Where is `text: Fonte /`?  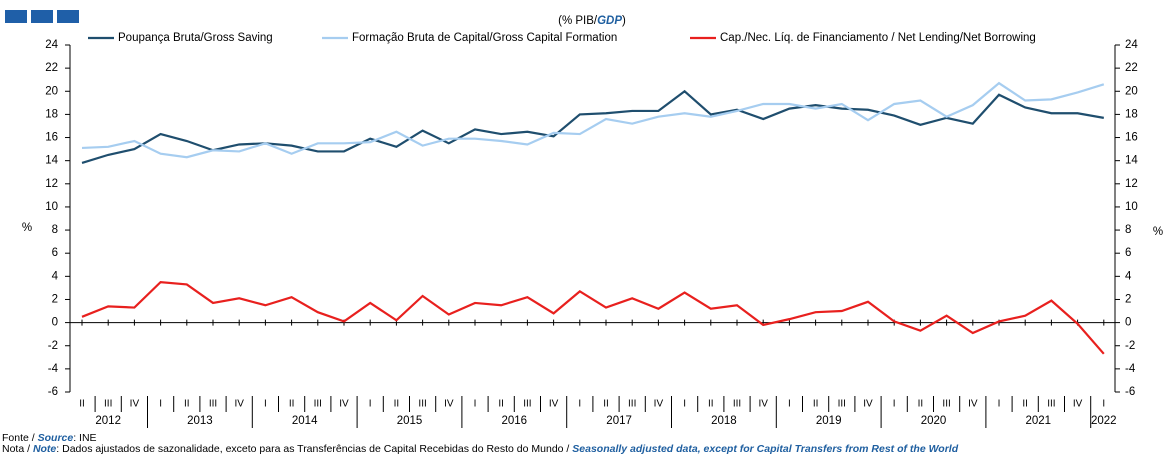 text: Fonte / is located at coordinates (20, 438).